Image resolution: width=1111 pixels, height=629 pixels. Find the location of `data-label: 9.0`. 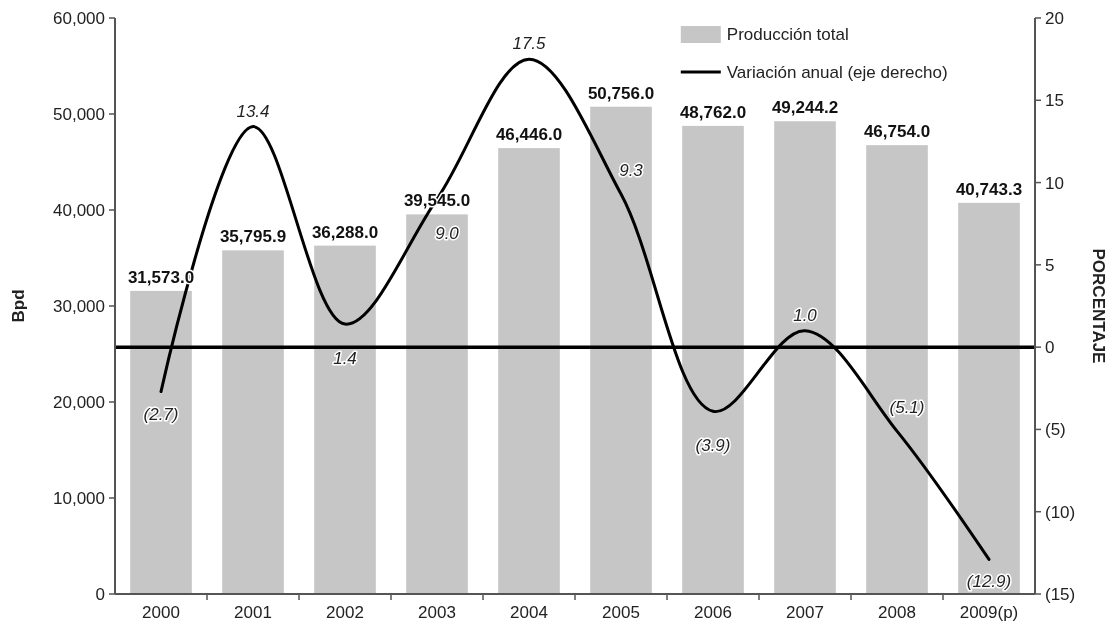

data-label: 9.0 is located at coordinates (447, 234).